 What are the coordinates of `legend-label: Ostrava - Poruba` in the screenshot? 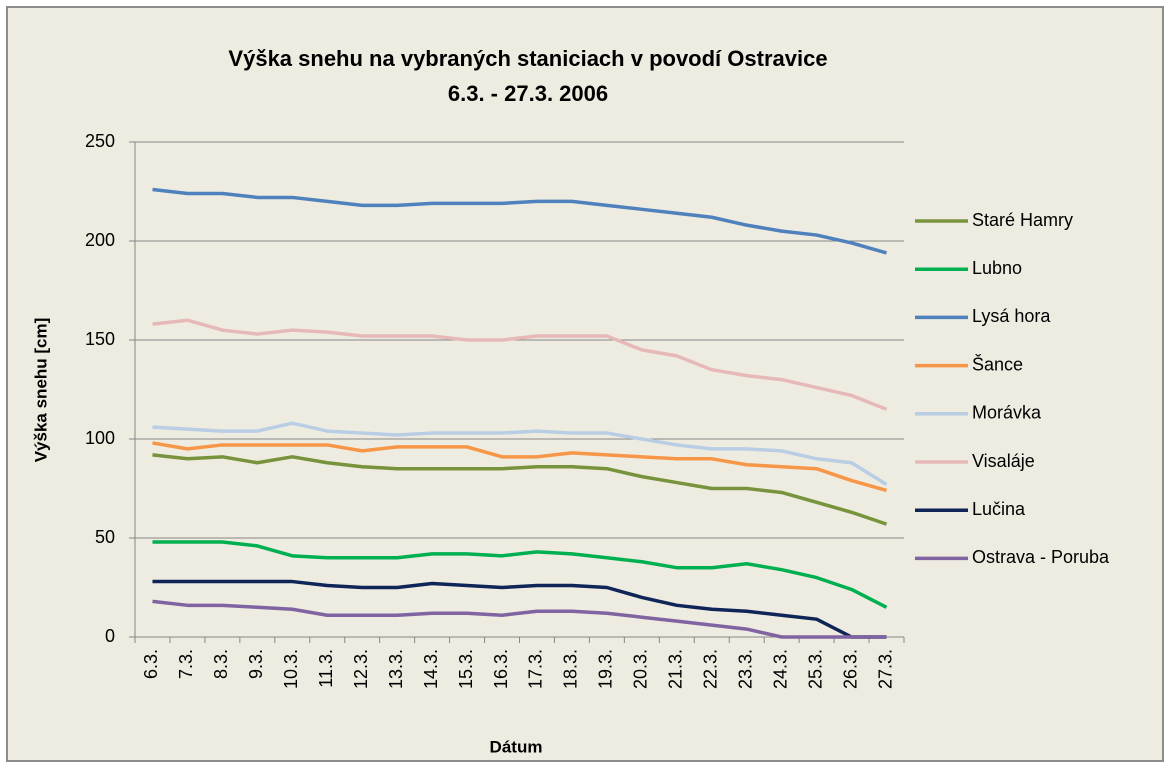 It's located at (1041, 557).